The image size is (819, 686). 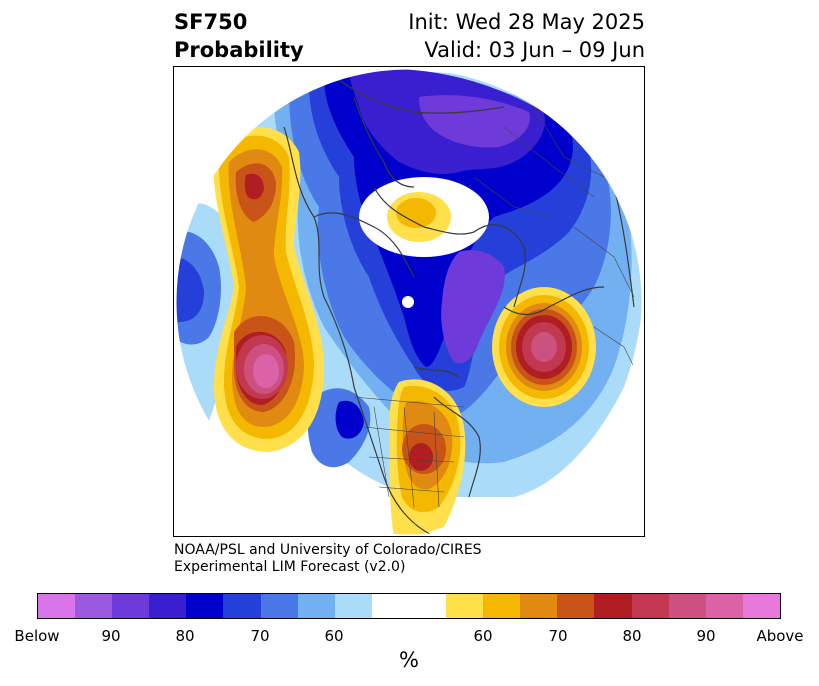 What do you see at coordinates (473, 307) in the screenshot?
I see `below-region-90b` at bounding box center [473, 307].